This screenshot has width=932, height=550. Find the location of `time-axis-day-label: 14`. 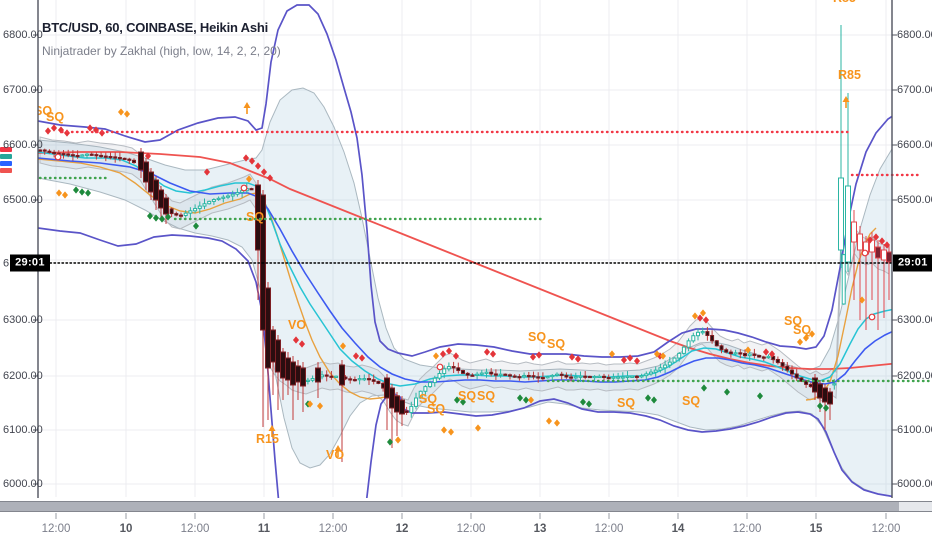

time-axis-day-label: 14 is located at coordinates (678, 529).